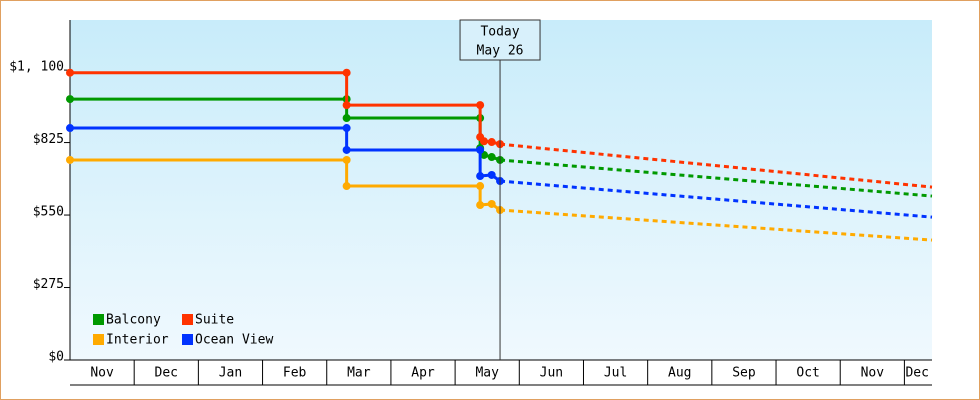 This screenshot has height=400, width=980. I want to click on legend-label: Balcony, so click(133, 320).